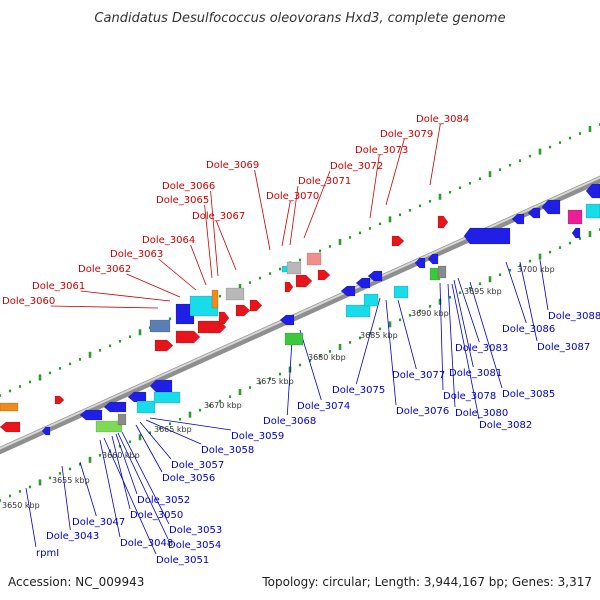 The height and width of the screenshot is (600, 600). I want to click on gene-label: Dole_3047, so click(98, 522).